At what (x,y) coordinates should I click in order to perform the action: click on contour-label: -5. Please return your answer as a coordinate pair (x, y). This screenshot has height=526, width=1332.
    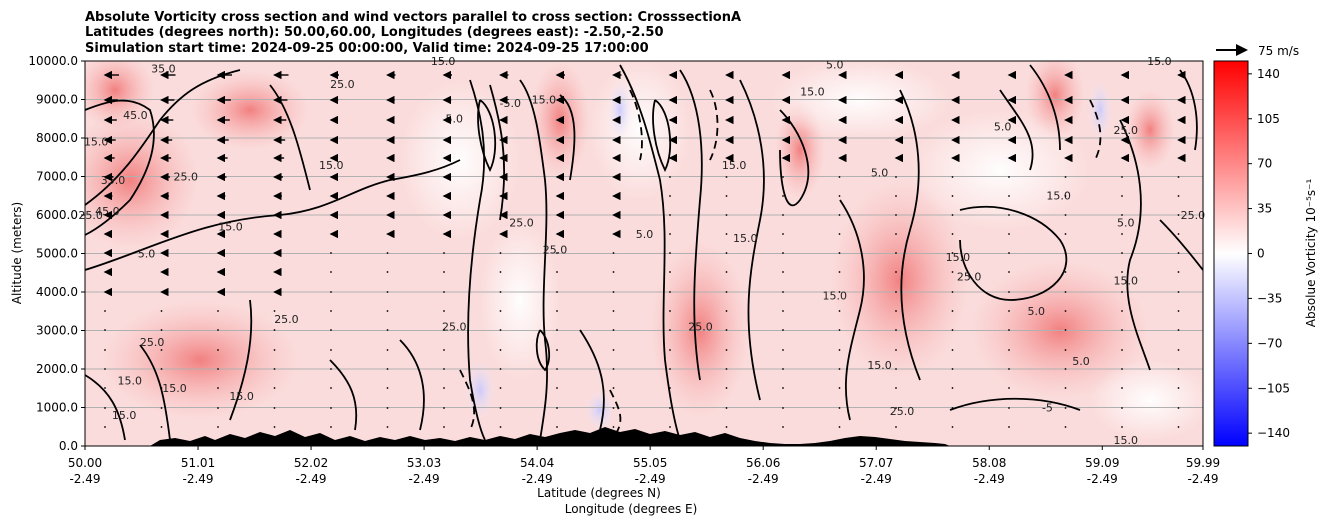
    Looking at the image, I should click on (1047, 407).